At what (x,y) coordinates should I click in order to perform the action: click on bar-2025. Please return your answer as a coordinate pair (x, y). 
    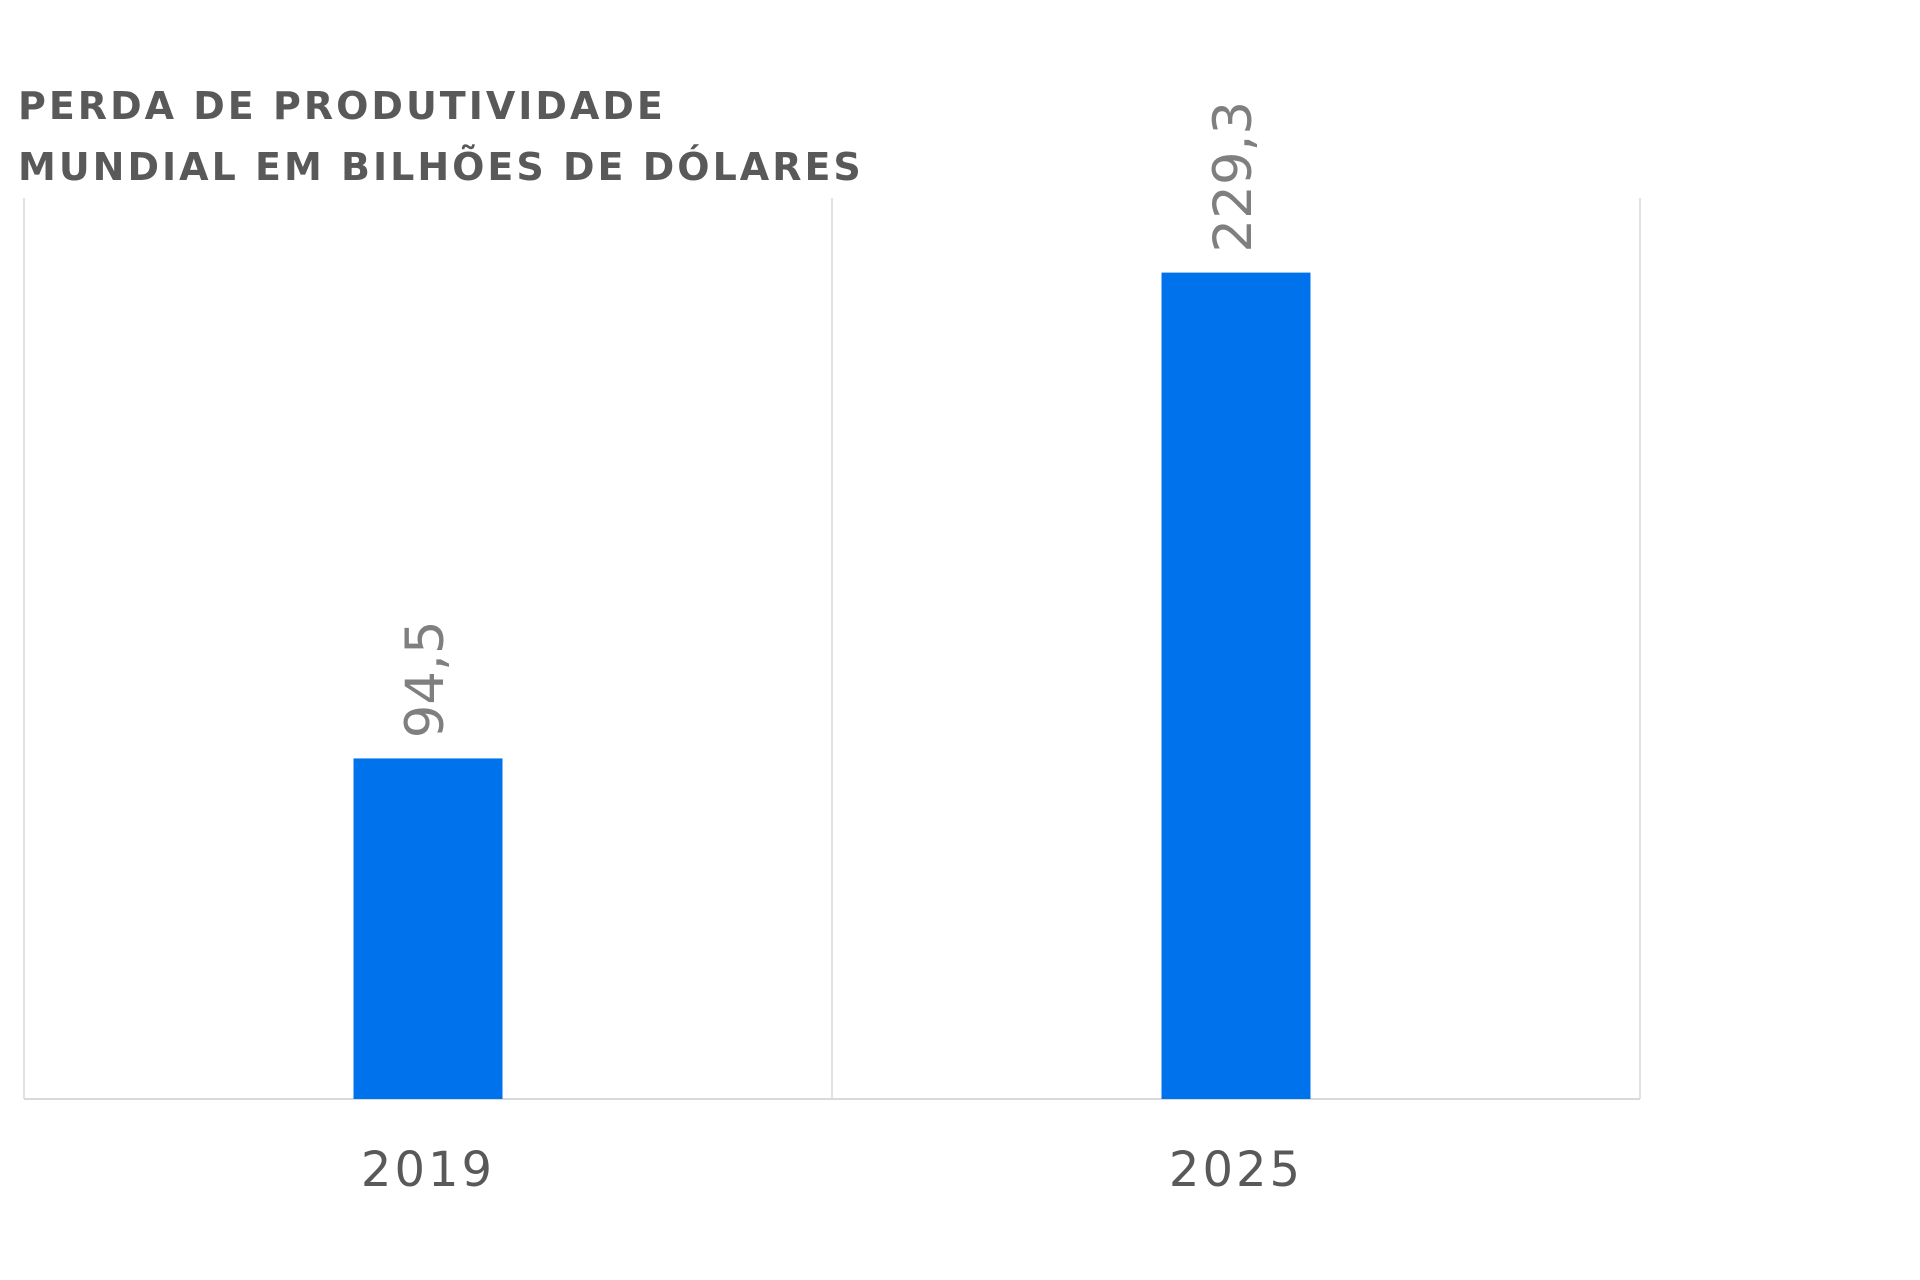
    Looking at the image, I should click on (1236, 686).